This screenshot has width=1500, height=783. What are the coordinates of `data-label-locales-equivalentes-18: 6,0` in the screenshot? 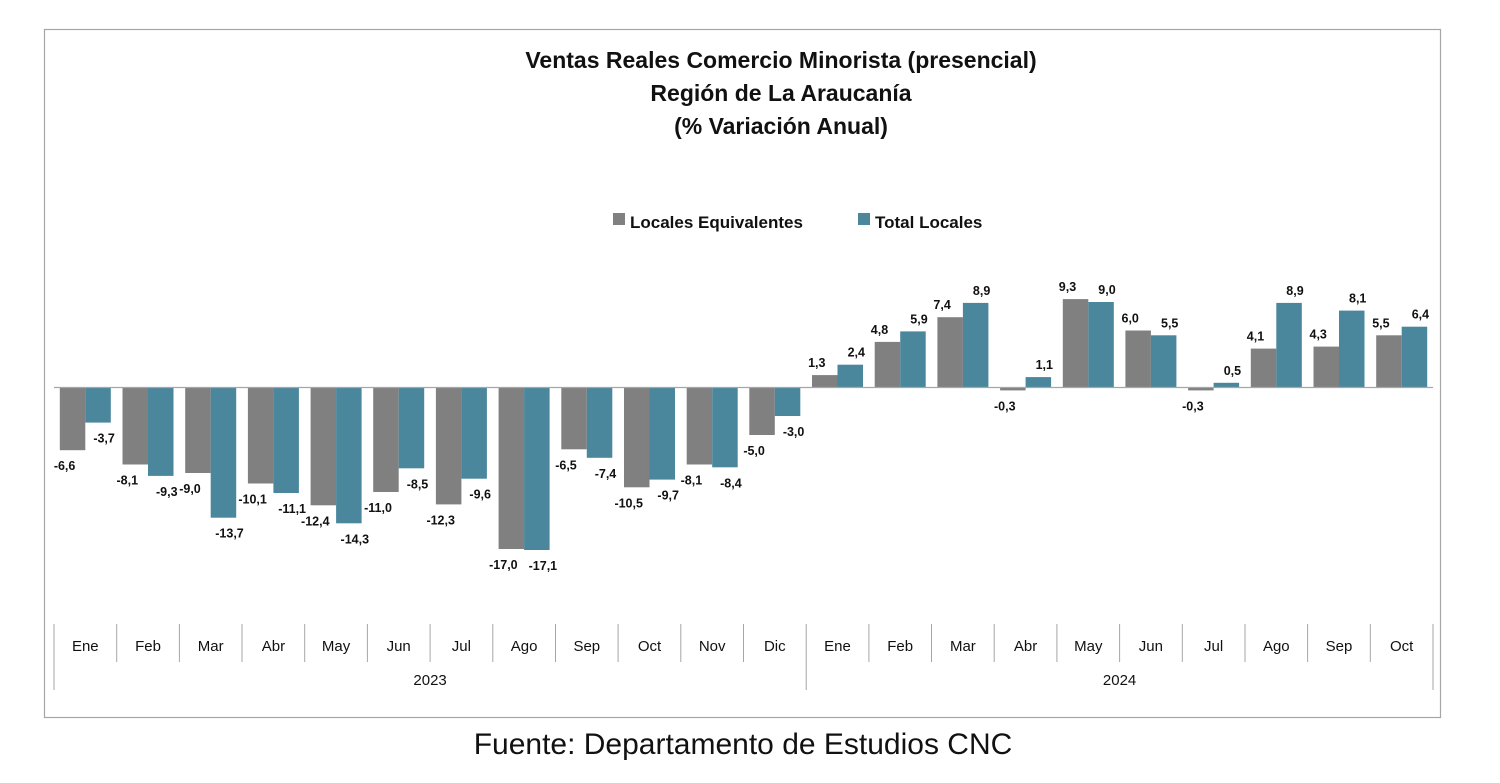 It's located at (1130, 319).